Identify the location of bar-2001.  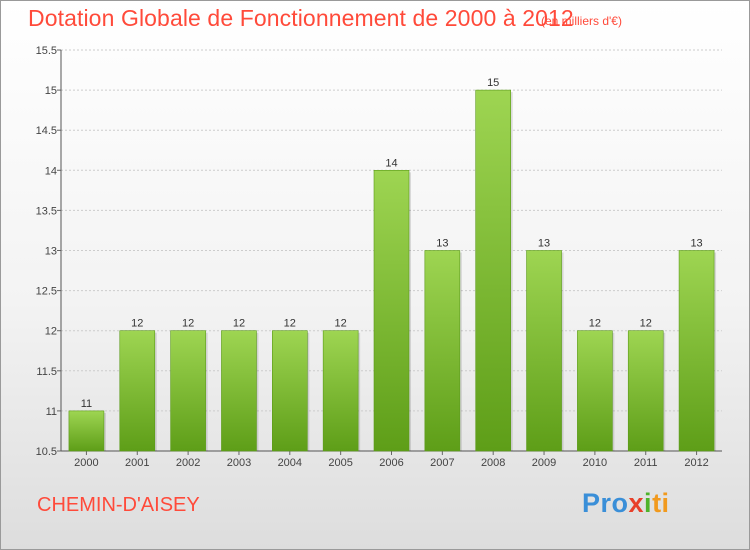
(137, 391).